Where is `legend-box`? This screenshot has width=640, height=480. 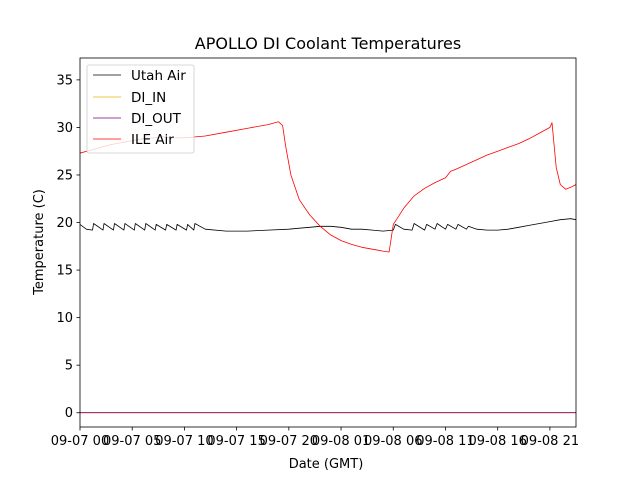 legend-box is located at coordinates (140, 109).